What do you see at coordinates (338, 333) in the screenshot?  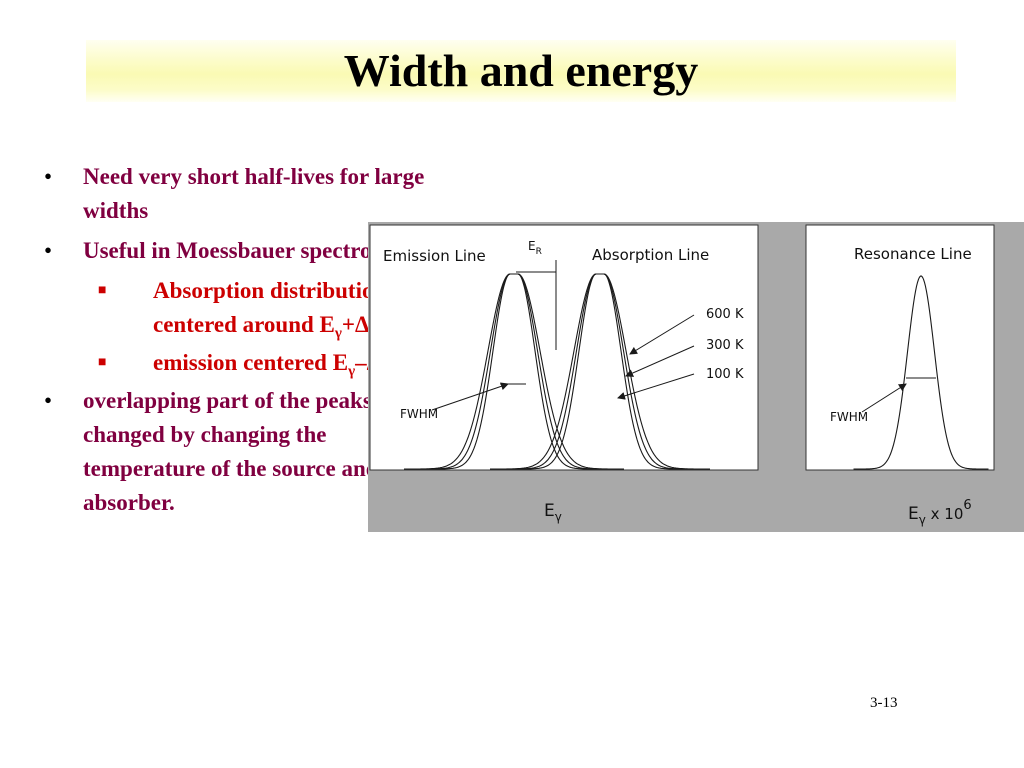 I see `sub-bullet-subscript-1: γ` at bounding box center [338, 333].